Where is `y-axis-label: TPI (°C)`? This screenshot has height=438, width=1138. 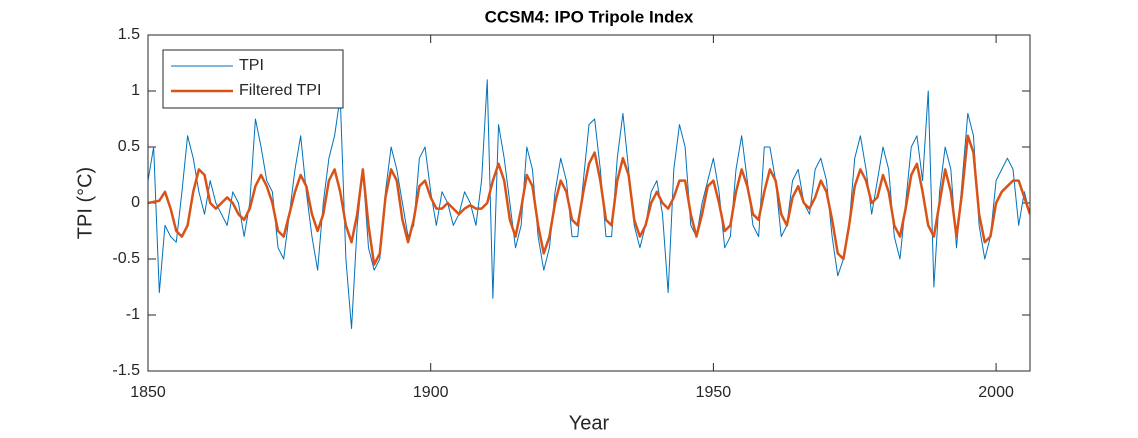 y-axis-label: TPI (°C) is located at coordinates (85, 203).